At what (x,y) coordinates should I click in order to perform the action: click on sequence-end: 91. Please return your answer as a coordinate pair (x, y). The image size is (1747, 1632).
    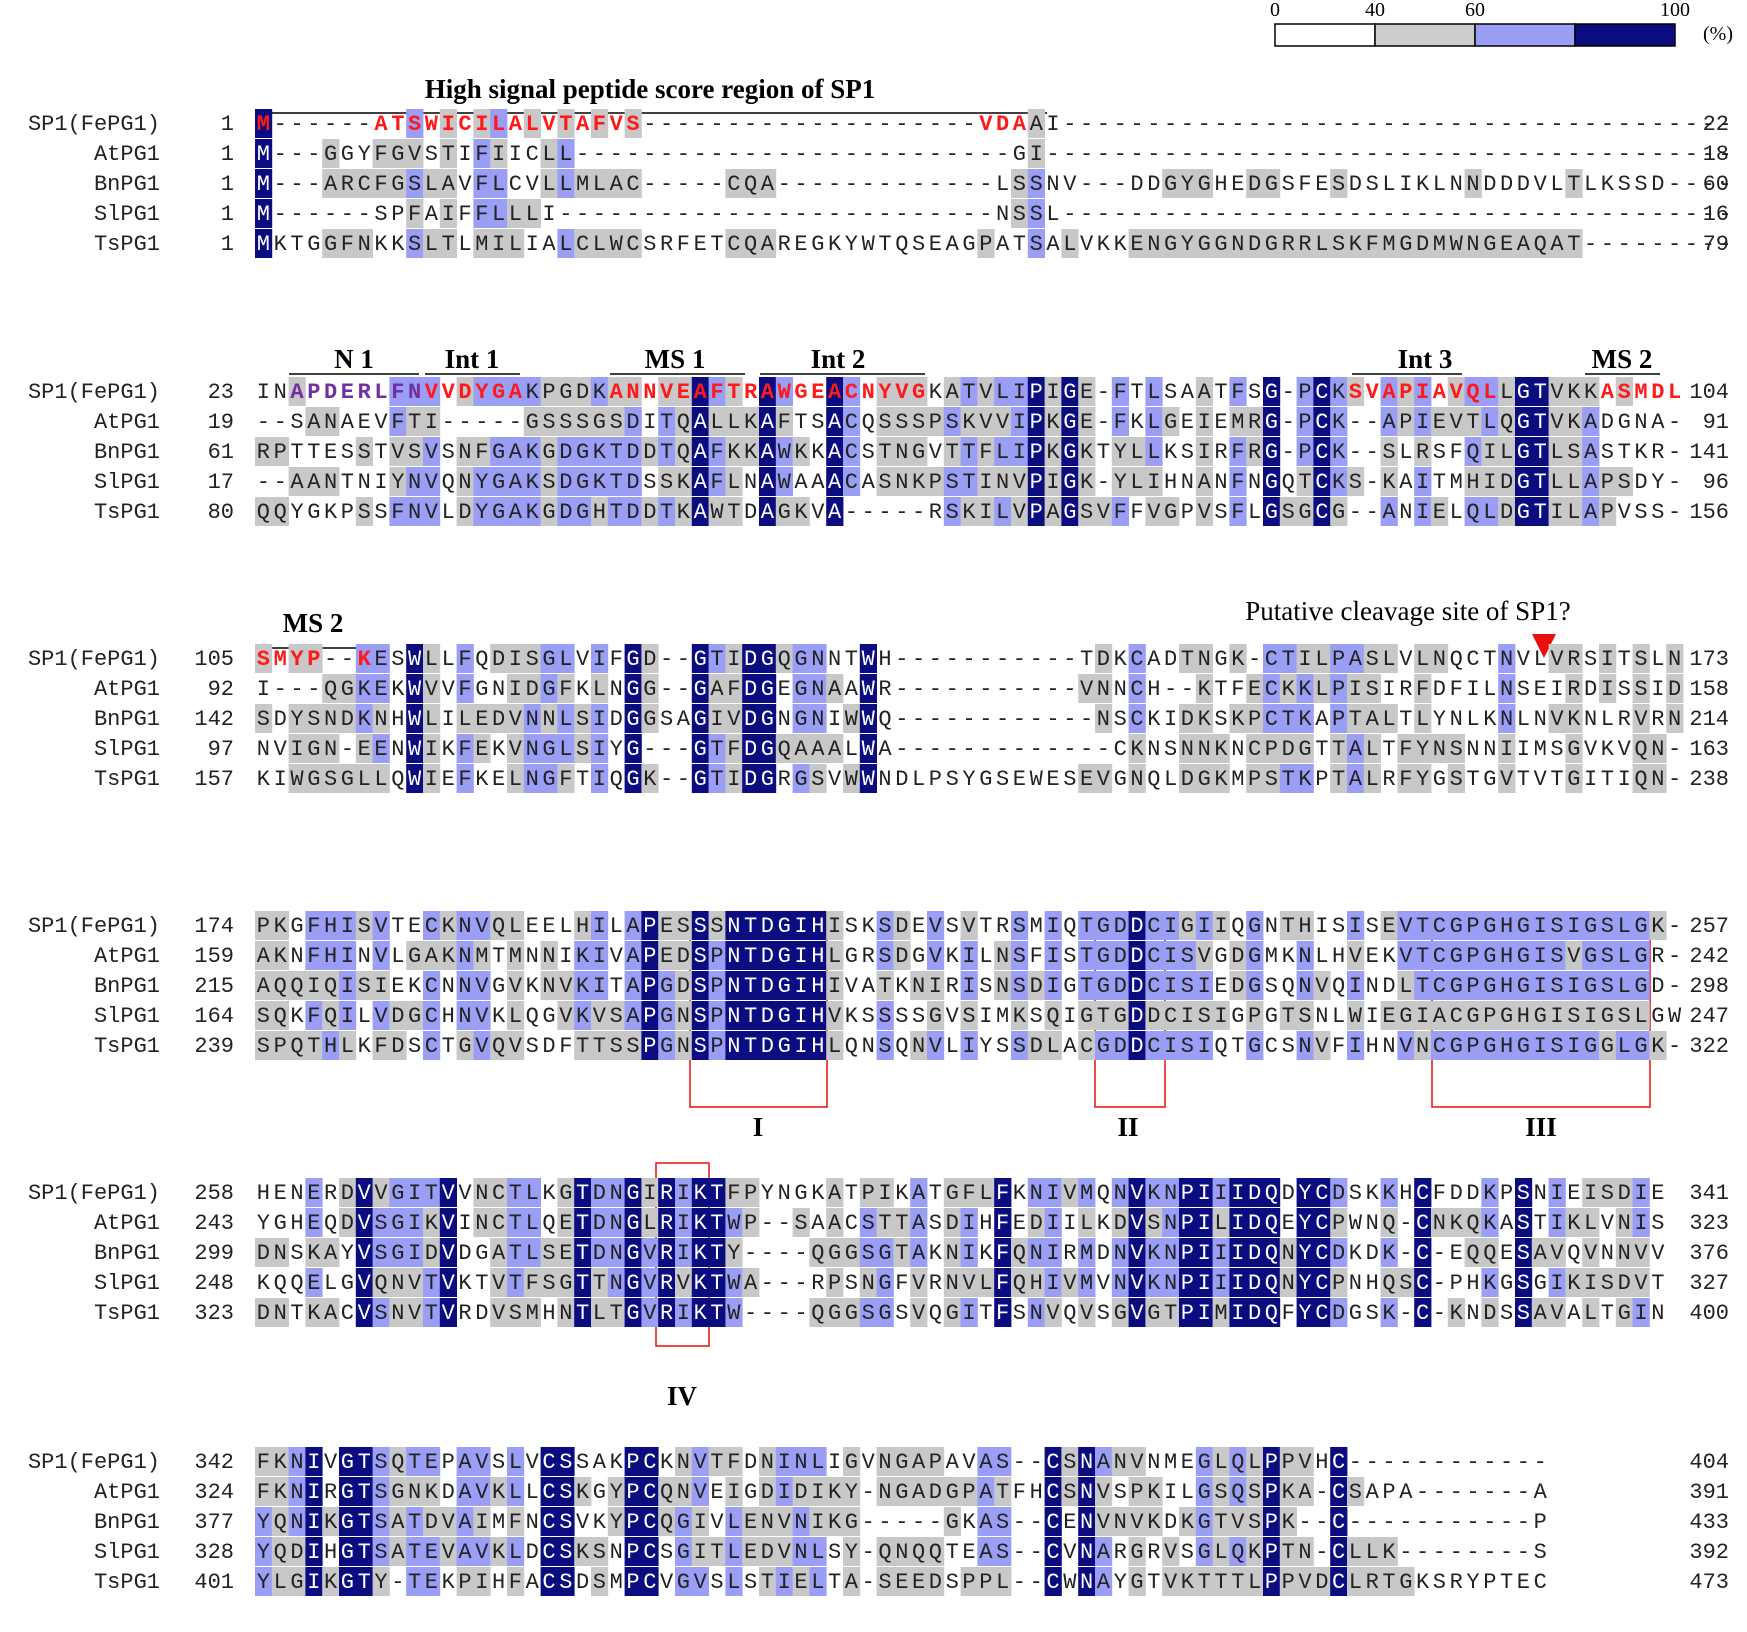
    Looking at the image, I should click on (1716, 422).